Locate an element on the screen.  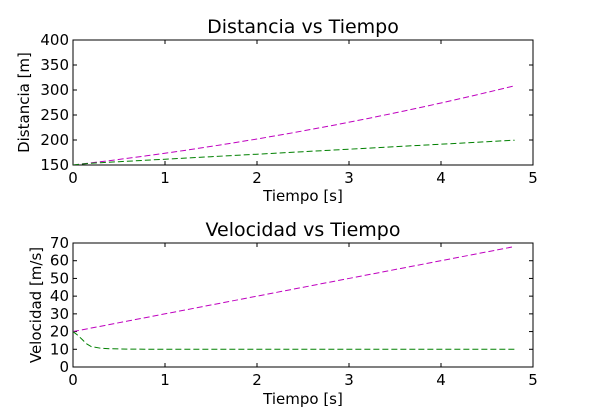
velocity-x-tick-label: 1 is located at coordinates (165, 380).